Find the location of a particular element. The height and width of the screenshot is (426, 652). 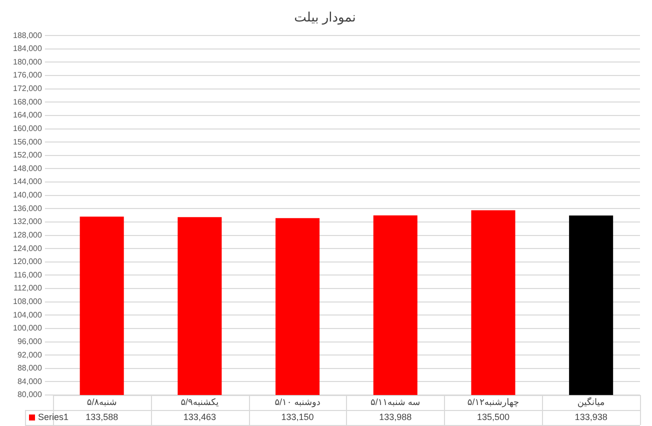

data-label: 133,938 is located at coordinates (591, 417).